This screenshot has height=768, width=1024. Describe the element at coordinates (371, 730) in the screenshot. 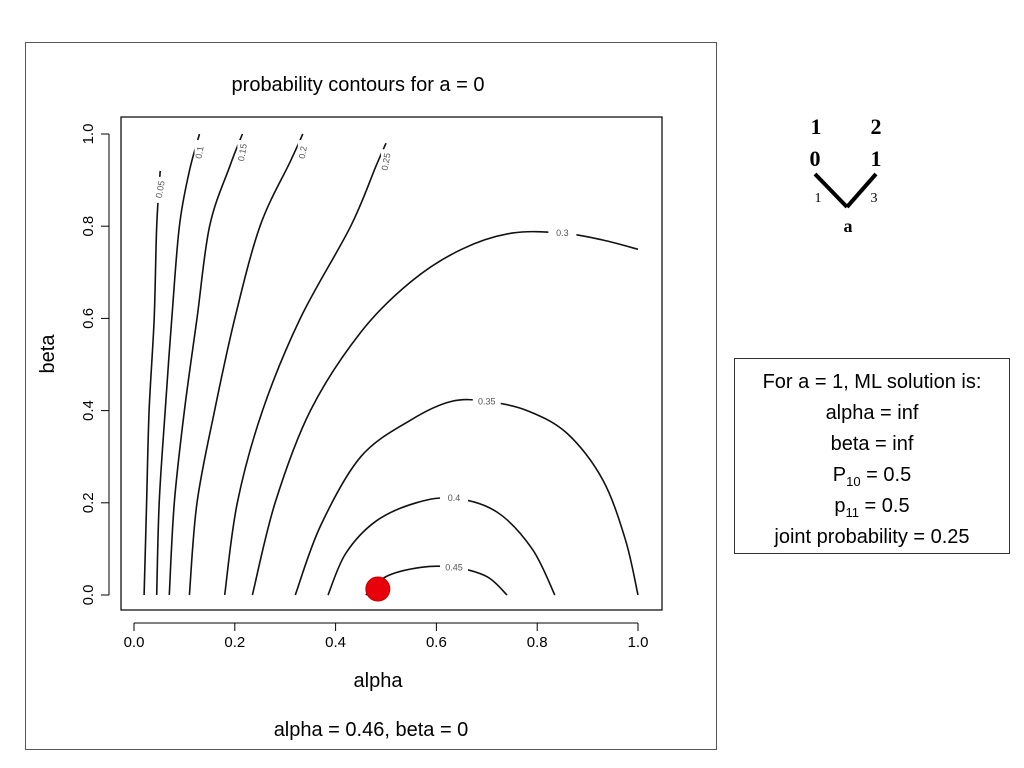

I see `figure-caption: alpha = 0.46, beta = 0` at that location.